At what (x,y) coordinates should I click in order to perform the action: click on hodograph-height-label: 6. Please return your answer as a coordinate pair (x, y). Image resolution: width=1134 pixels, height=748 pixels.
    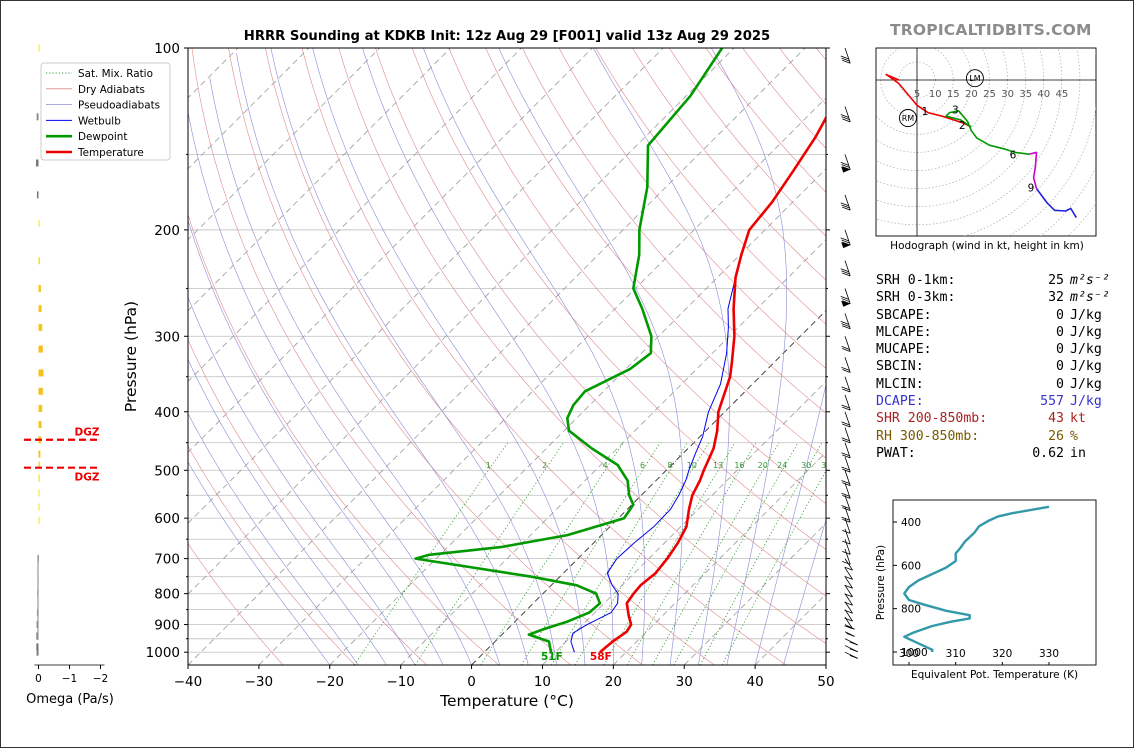
    Looking at the image, I should click on (1013, 156).